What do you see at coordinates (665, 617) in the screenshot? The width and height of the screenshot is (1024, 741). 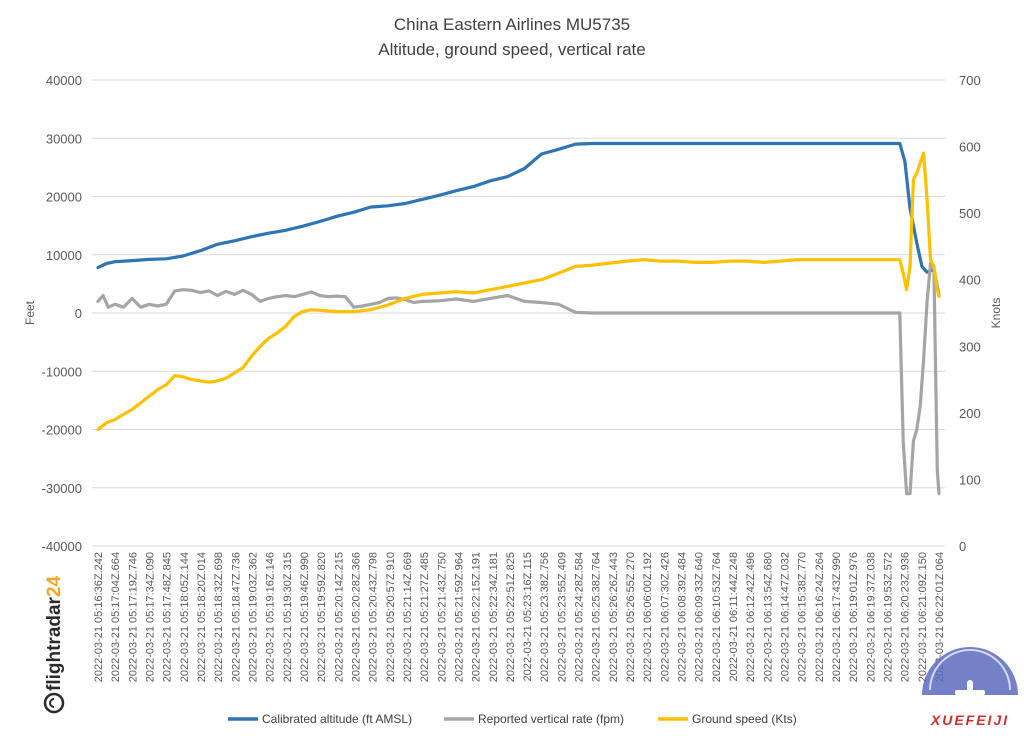 I see `x-tick-label: 2022-03-21 06:07:30Z.426` at bounding box center [665, 617].